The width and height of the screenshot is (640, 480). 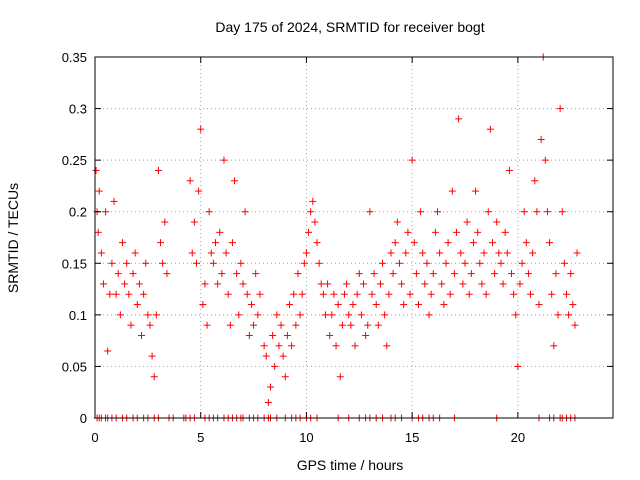 I want to click on y-tick-label: 0.1, so click(x=78, y=315).